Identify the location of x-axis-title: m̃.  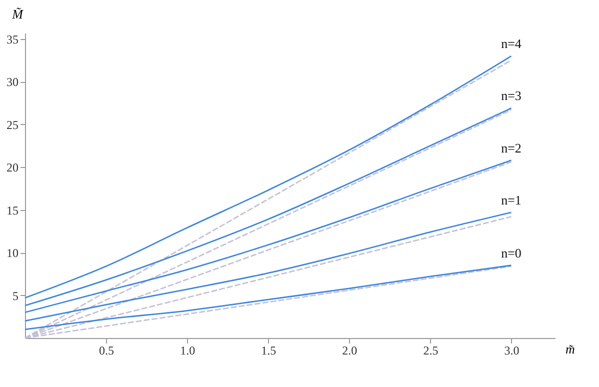
(570, 349).